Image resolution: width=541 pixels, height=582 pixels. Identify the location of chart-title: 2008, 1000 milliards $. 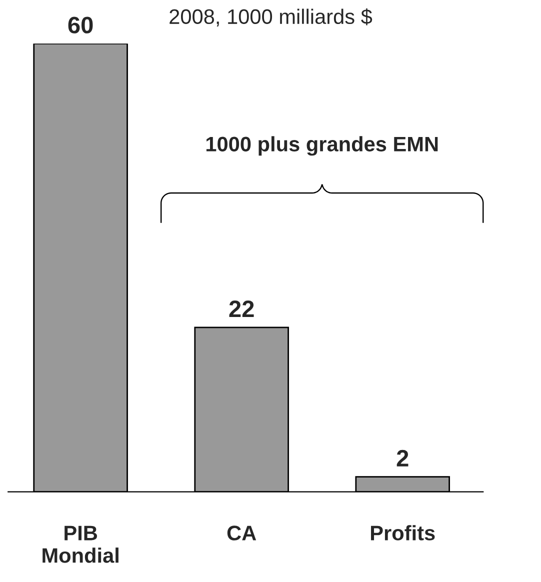
(271, 17).